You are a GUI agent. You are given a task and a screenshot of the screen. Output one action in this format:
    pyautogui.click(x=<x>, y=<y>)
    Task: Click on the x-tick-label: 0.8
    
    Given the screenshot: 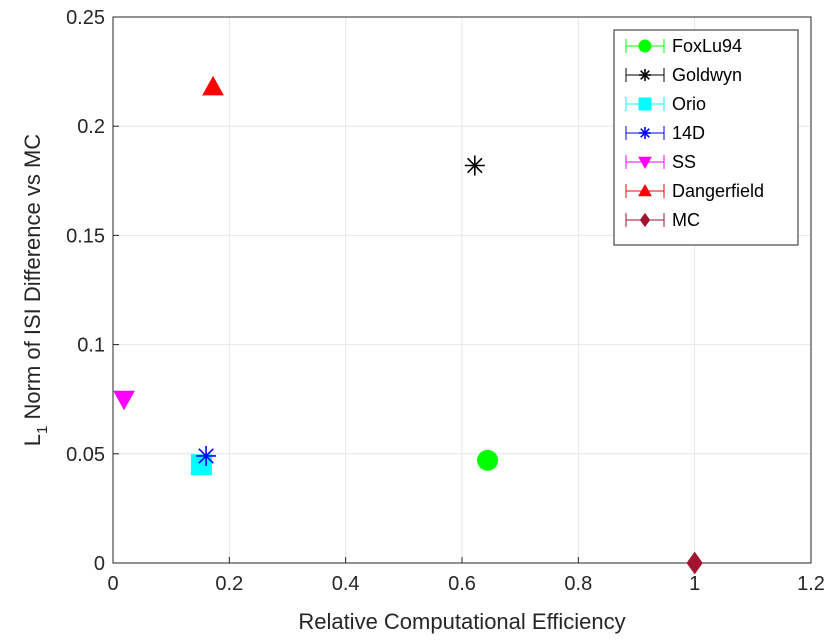 What is the action you would take?
    pyautogui.click(x=578, y=584)
    